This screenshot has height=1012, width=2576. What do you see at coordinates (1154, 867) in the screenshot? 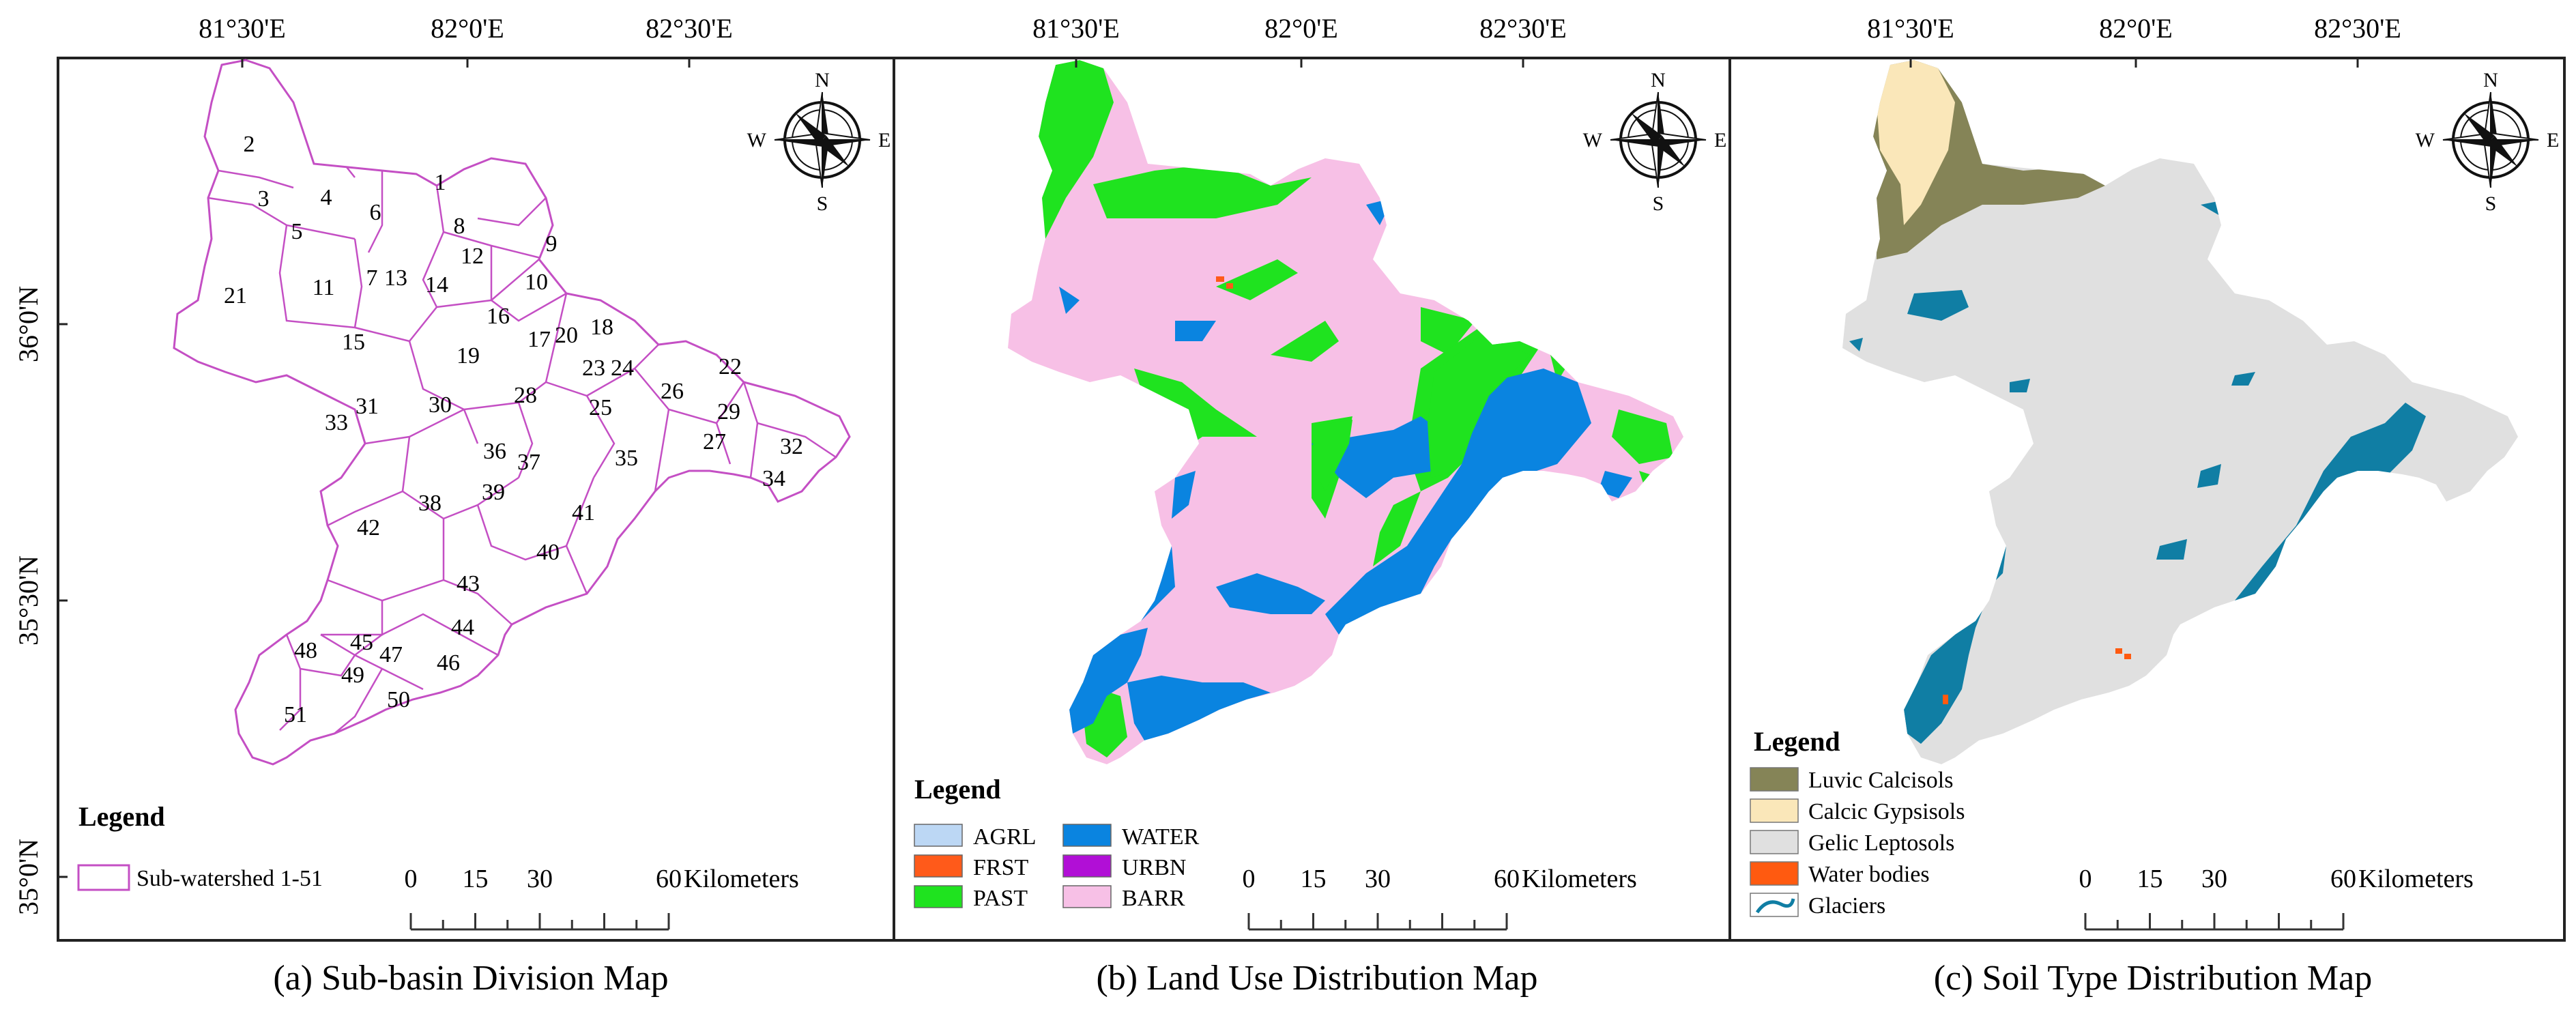
I see `legend-label-urbn: URBN` at bounding box center [1154, 867].